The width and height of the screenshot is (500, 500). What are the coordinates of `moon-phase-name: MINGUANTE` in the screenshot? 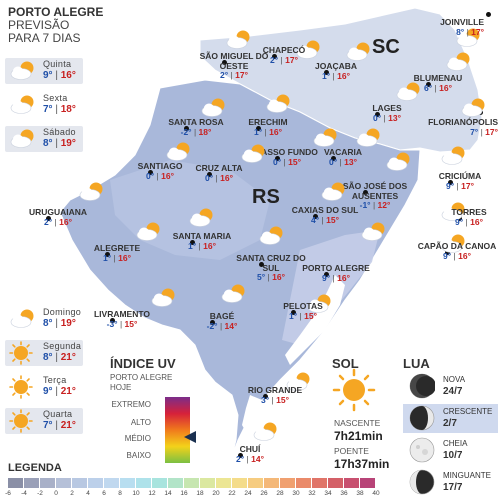 It's located at (467, 475).